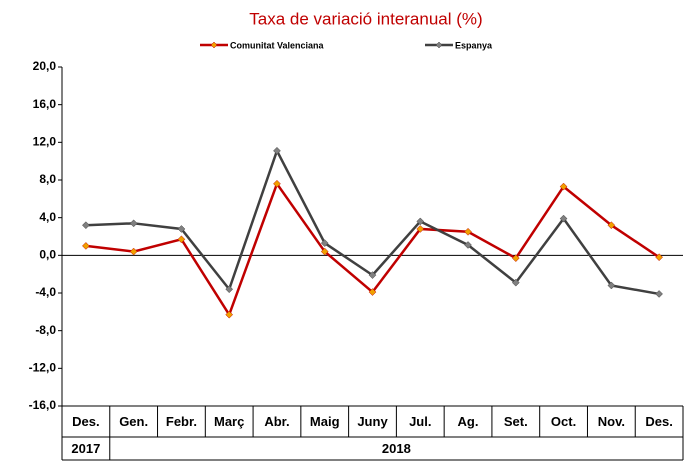 This screenshot has width=684, height=461. Describe the element at coordinates (45, 330) in the screenshot. I see `y-tick-label: -8,0` at that location.